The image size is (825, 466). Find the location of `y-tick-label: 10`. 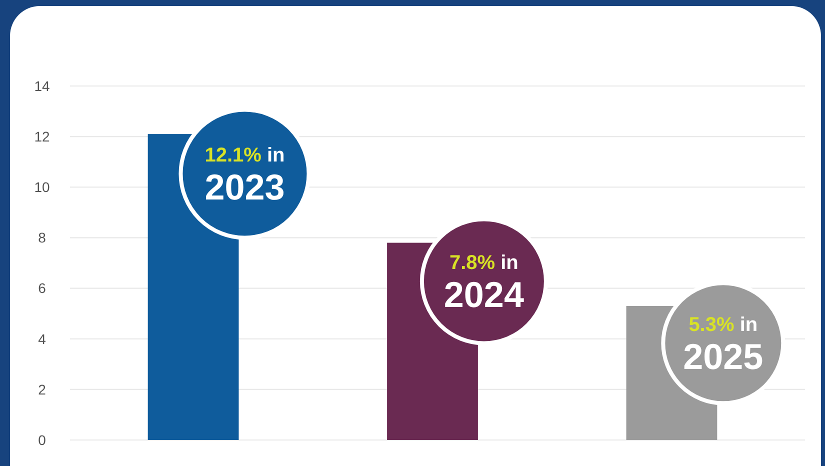

y-tick-label: 10 is located at coordinates (42, 187).